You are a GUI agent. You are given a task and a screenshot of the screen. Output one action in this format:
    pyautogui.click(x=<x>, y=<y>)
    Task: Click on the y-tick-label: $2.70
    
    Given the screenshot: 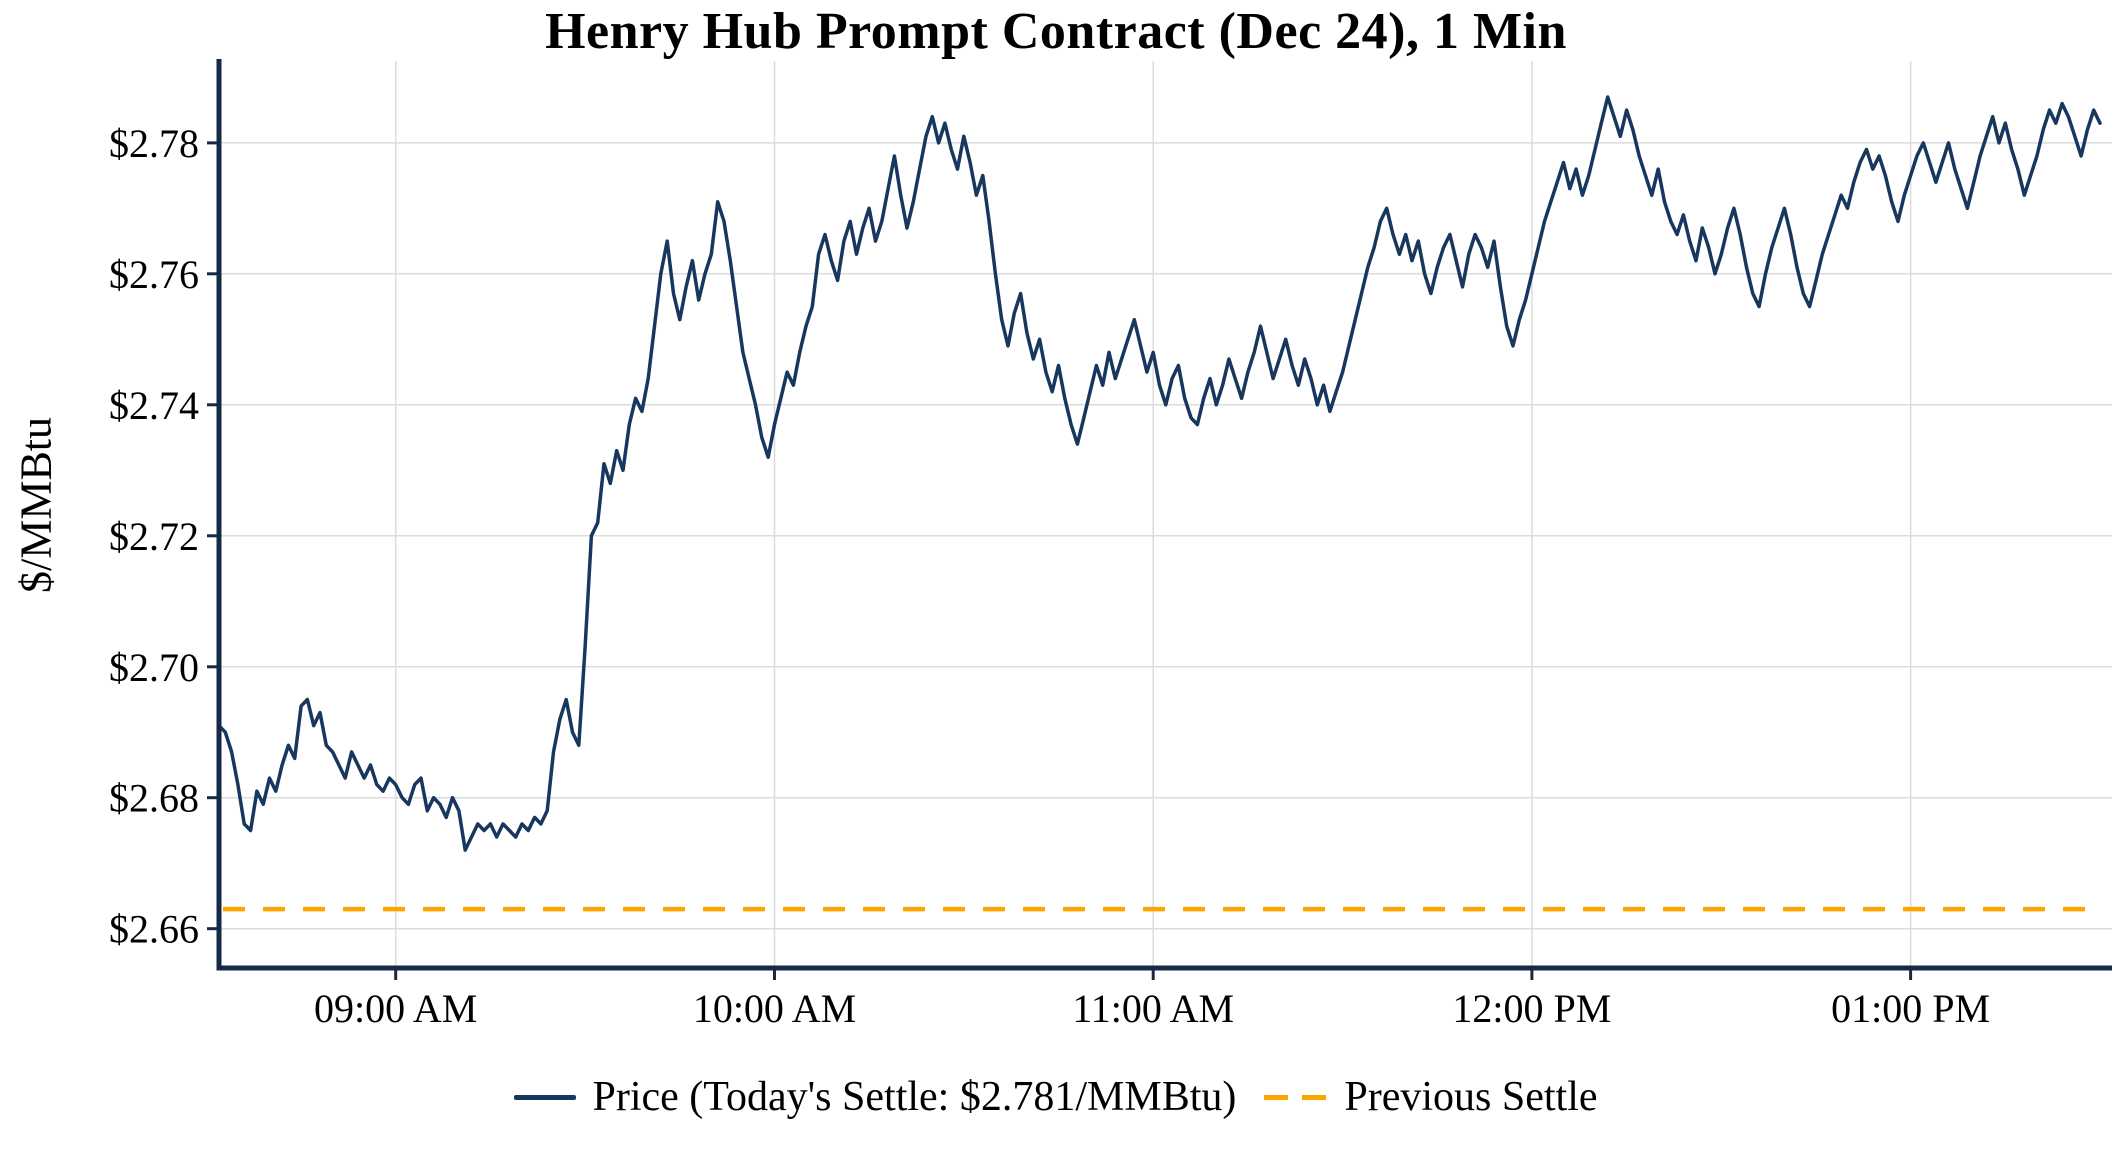 What is the action you would take?
    pyautogui.click(x=154, y=667)
    